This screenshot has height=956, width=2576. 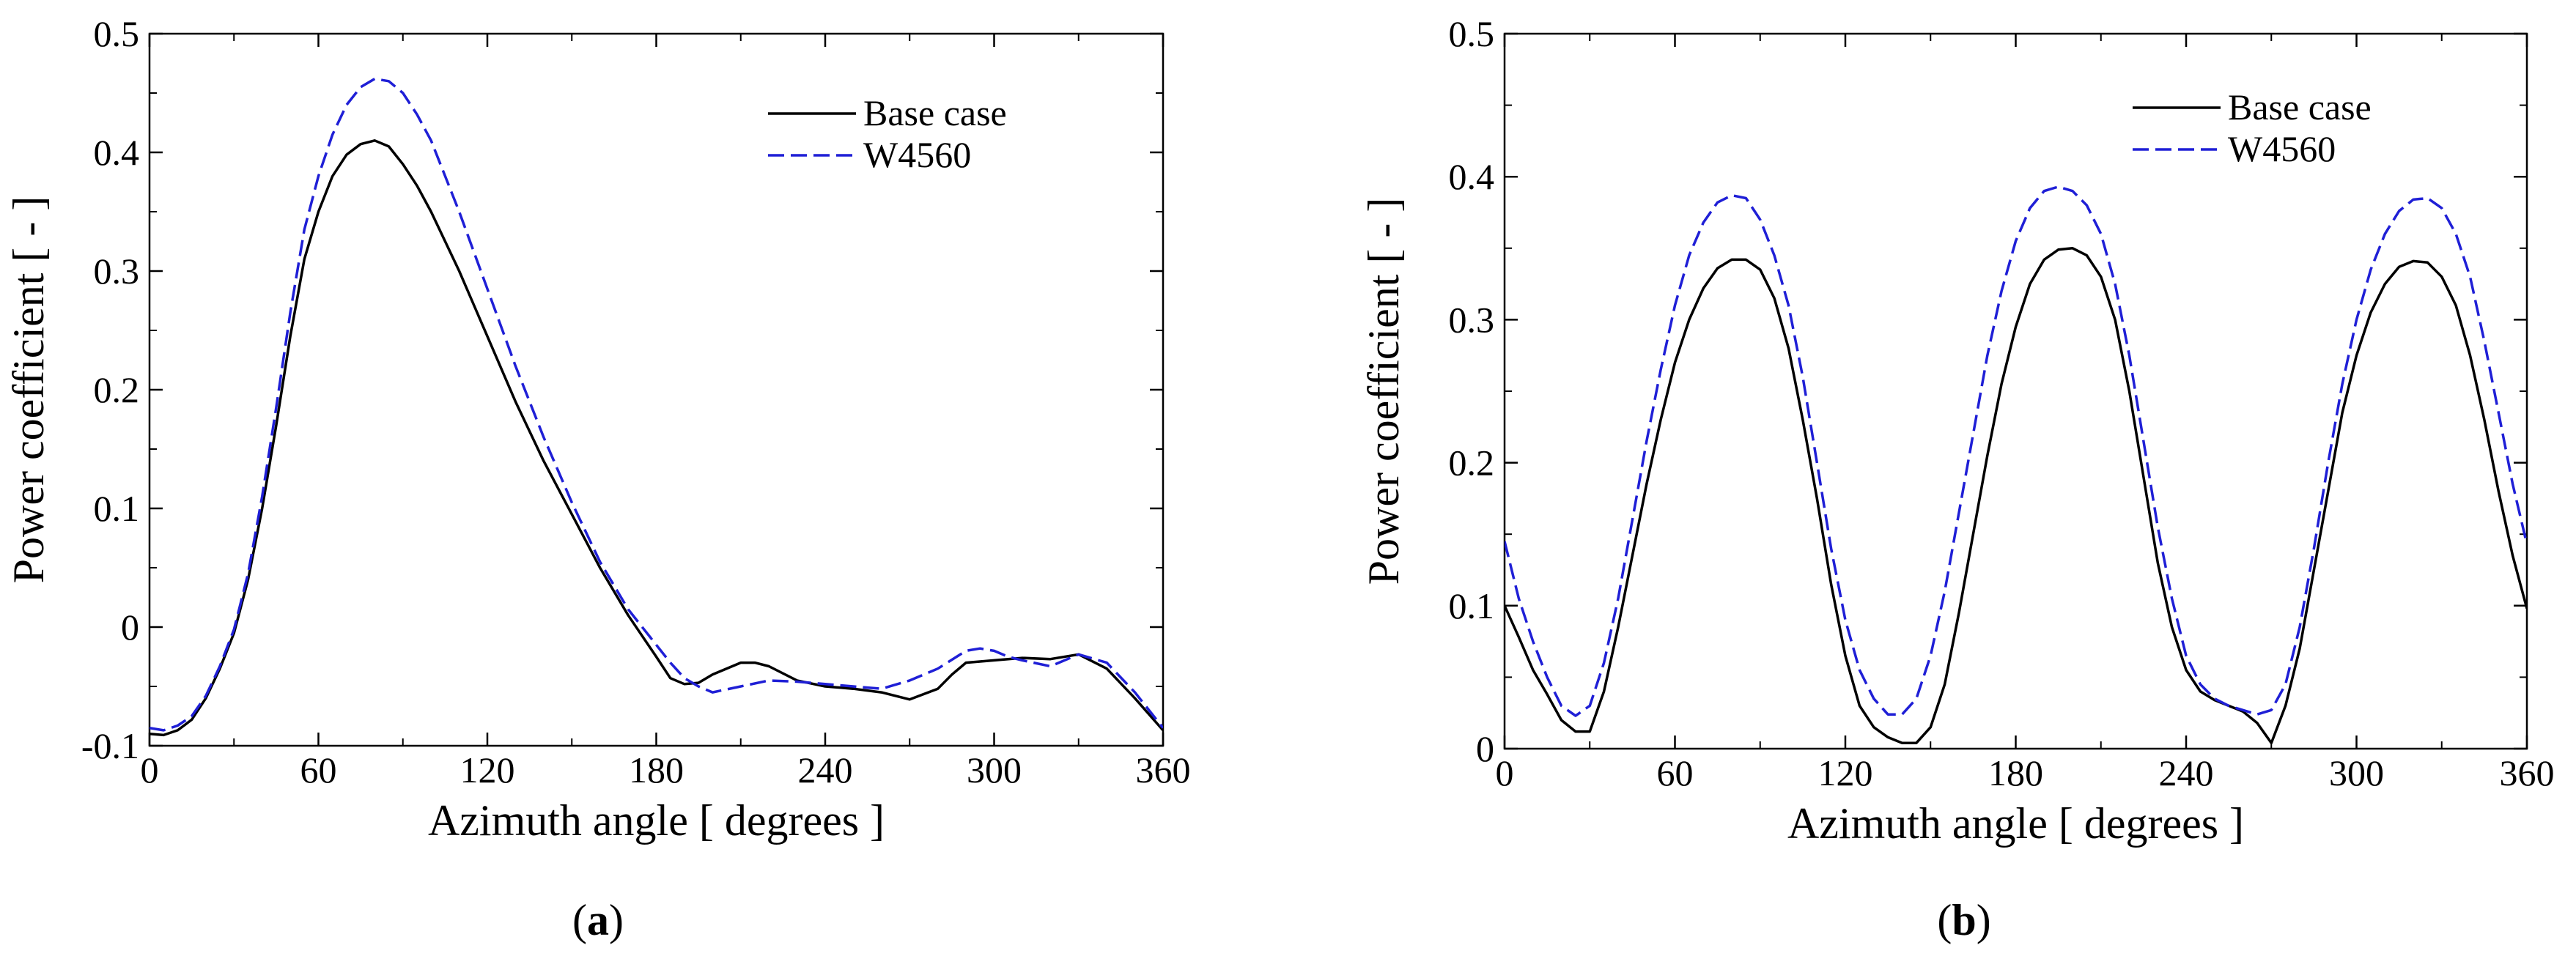 What do you see at coordinates (2527, 773) in the screenshot?
I see `x-tick-label-b-6: 360` at bounding box center [2527, 773].